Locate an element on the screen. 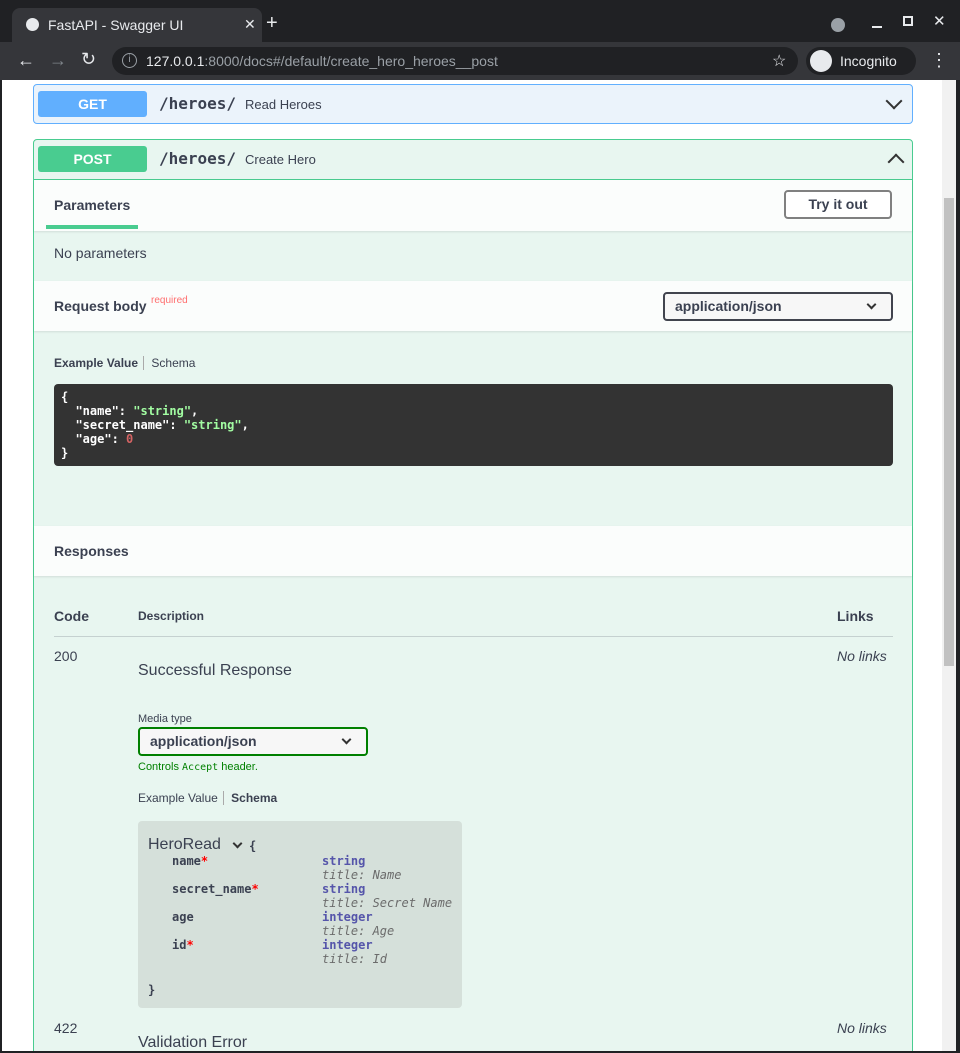 The height and width of the screenshot is (1053, 960). code-token: } is located at coordinates (65, 453).